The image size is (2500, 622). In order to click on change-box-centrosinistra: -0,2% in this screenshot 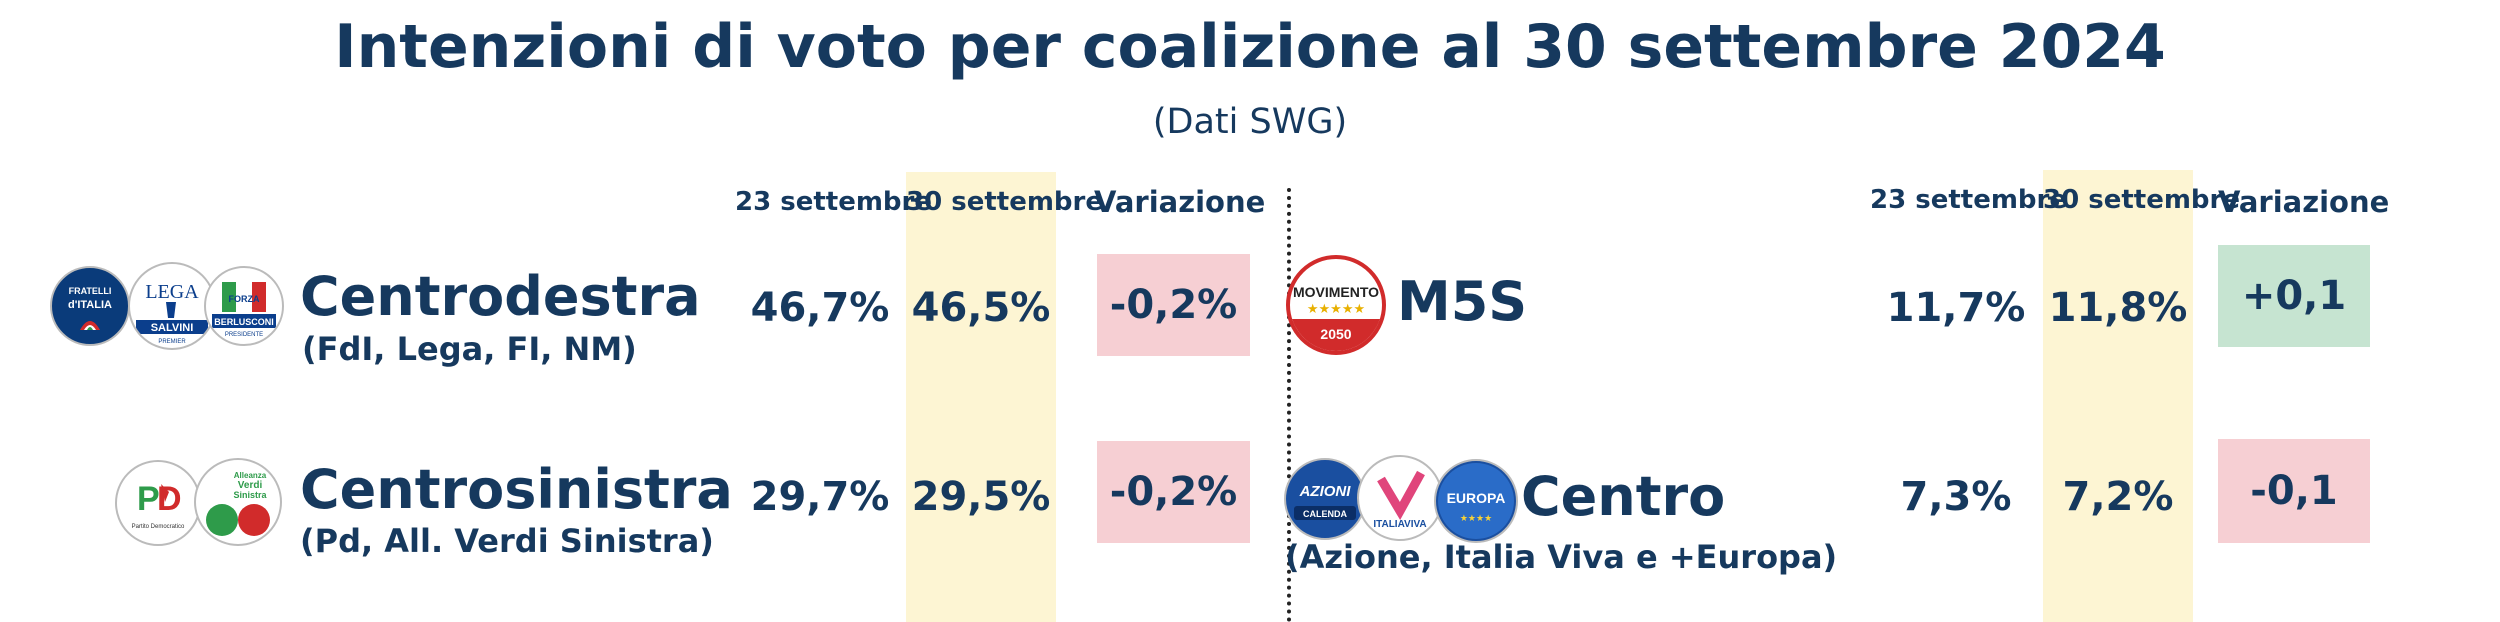, I will do `click(1173, 492)`.